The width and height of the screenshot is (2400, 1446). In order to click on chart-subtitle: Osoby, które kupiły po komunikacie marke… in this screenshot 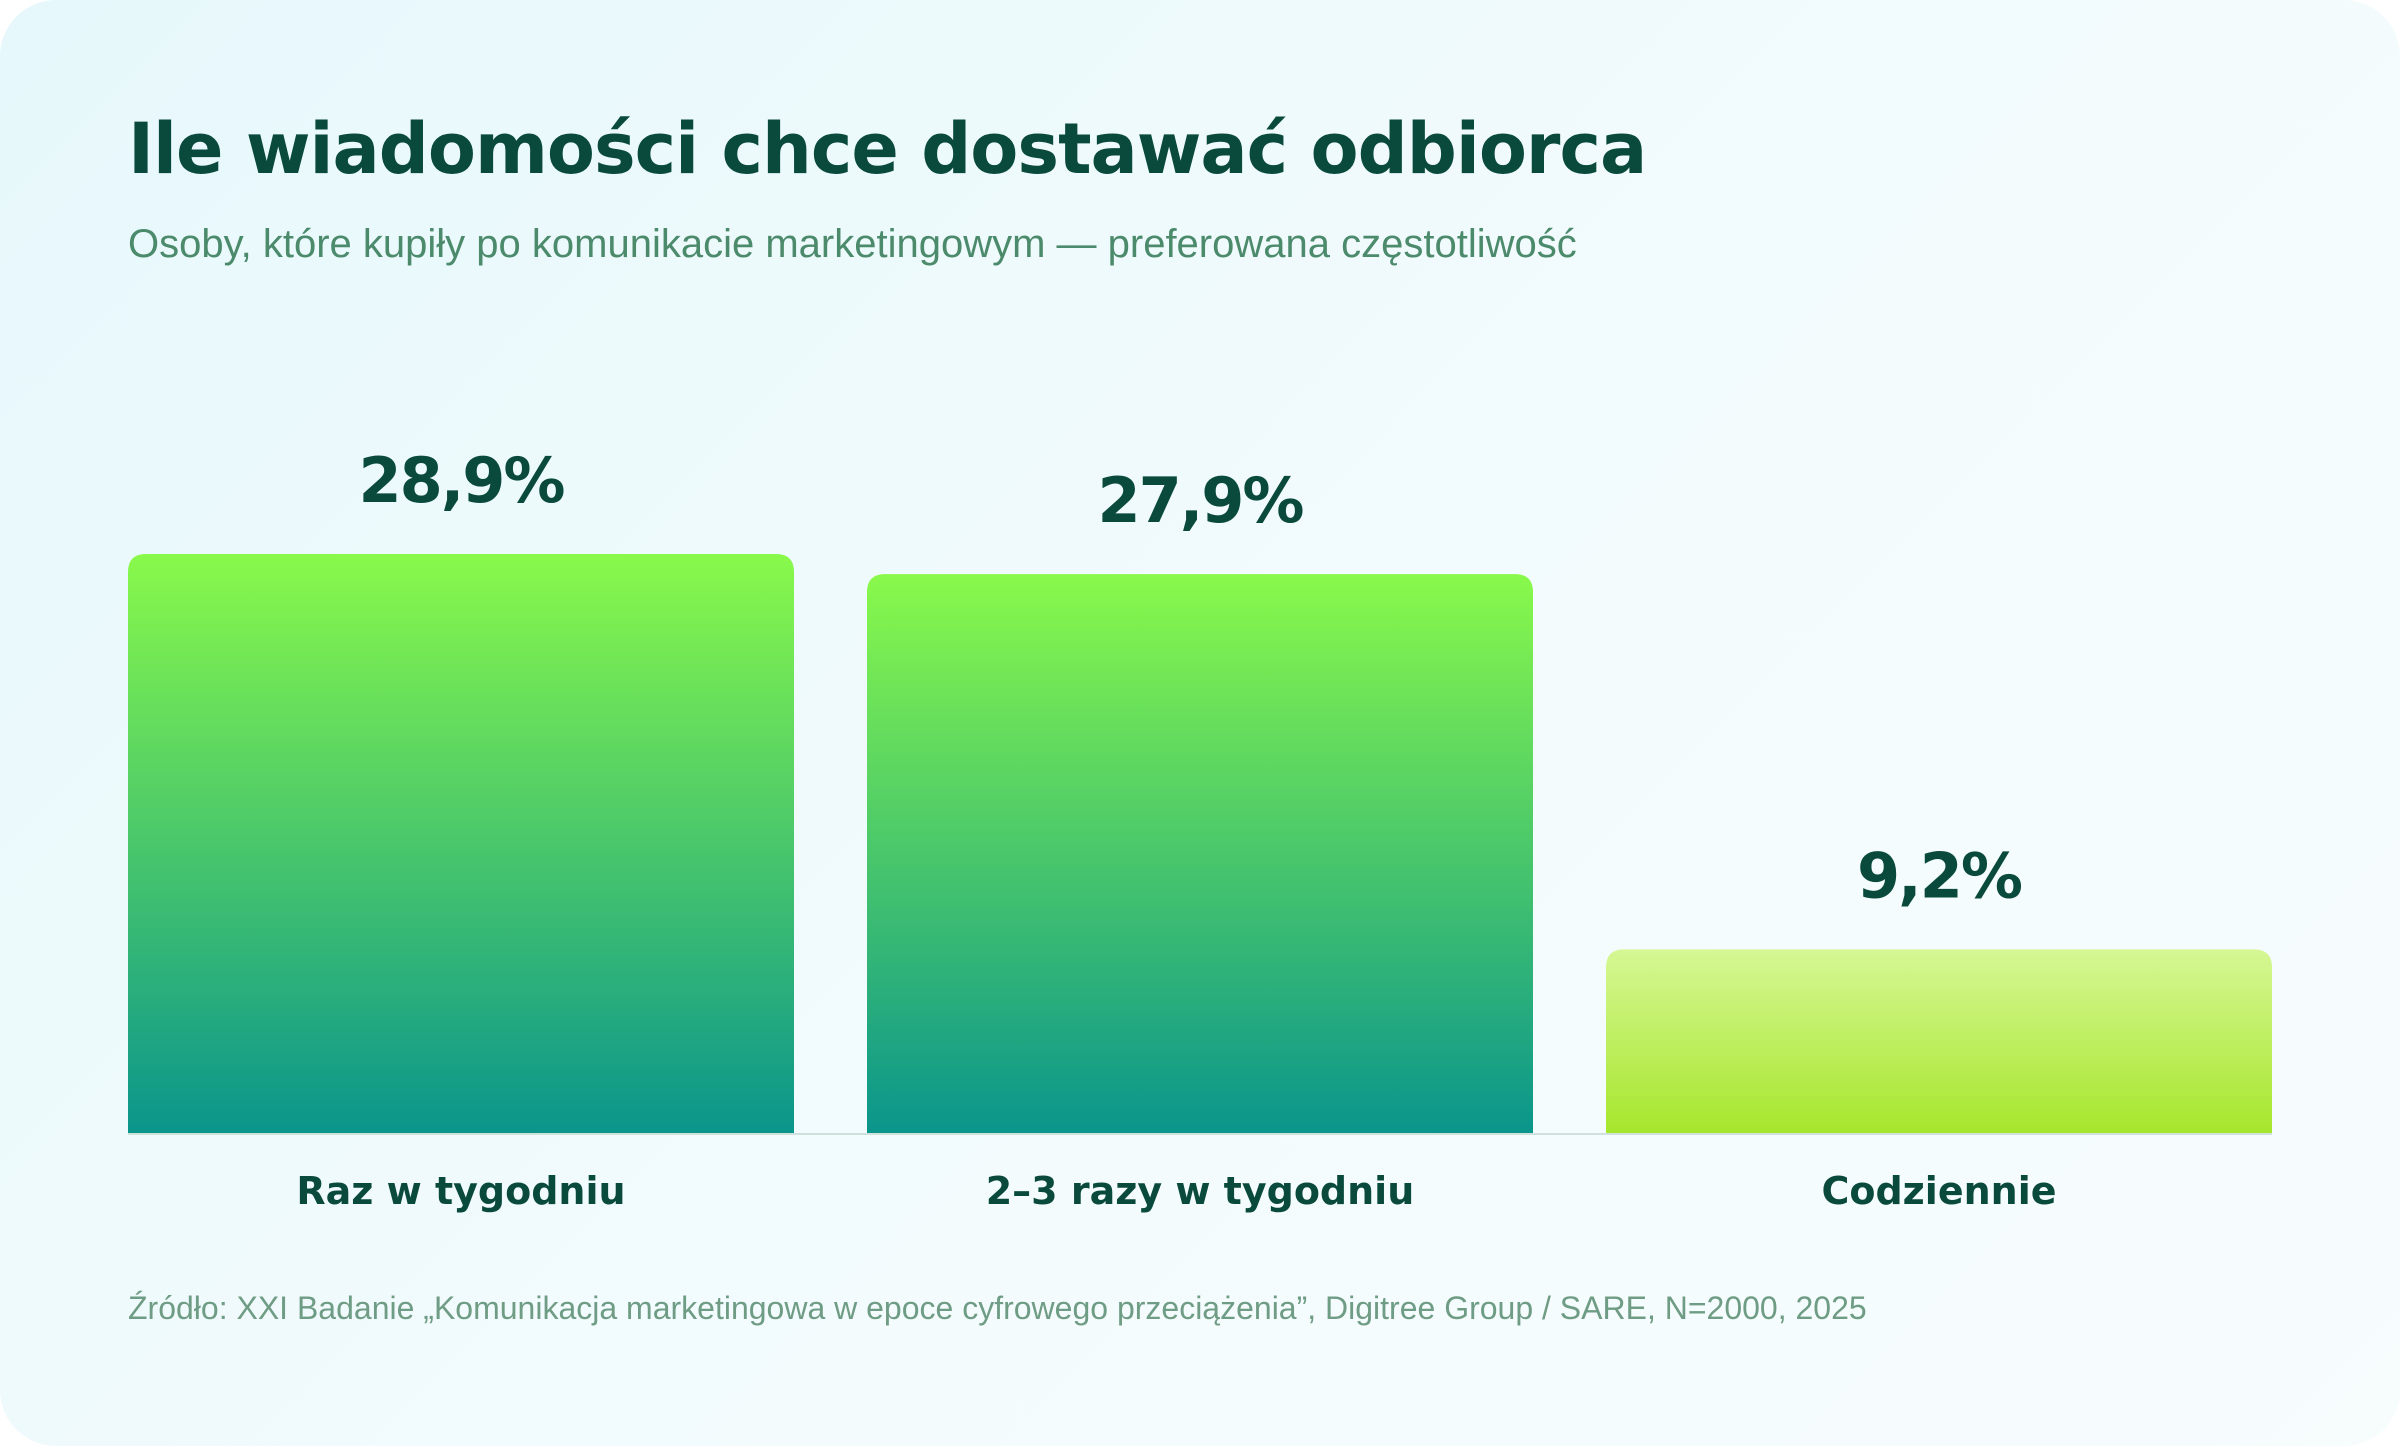, I will do `click(852, 244)`.